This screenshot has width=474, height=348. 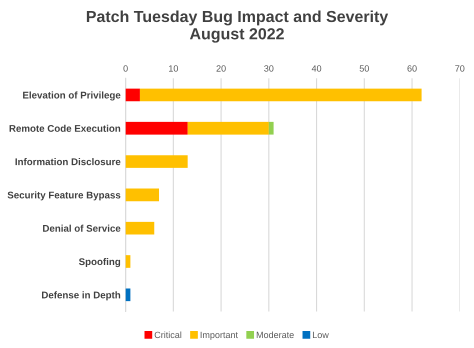 What do you see at coordinates (81, 295) in the screenshot?
I see `y-tick-label: Defense in Depth` at bounding box center [81, 295].